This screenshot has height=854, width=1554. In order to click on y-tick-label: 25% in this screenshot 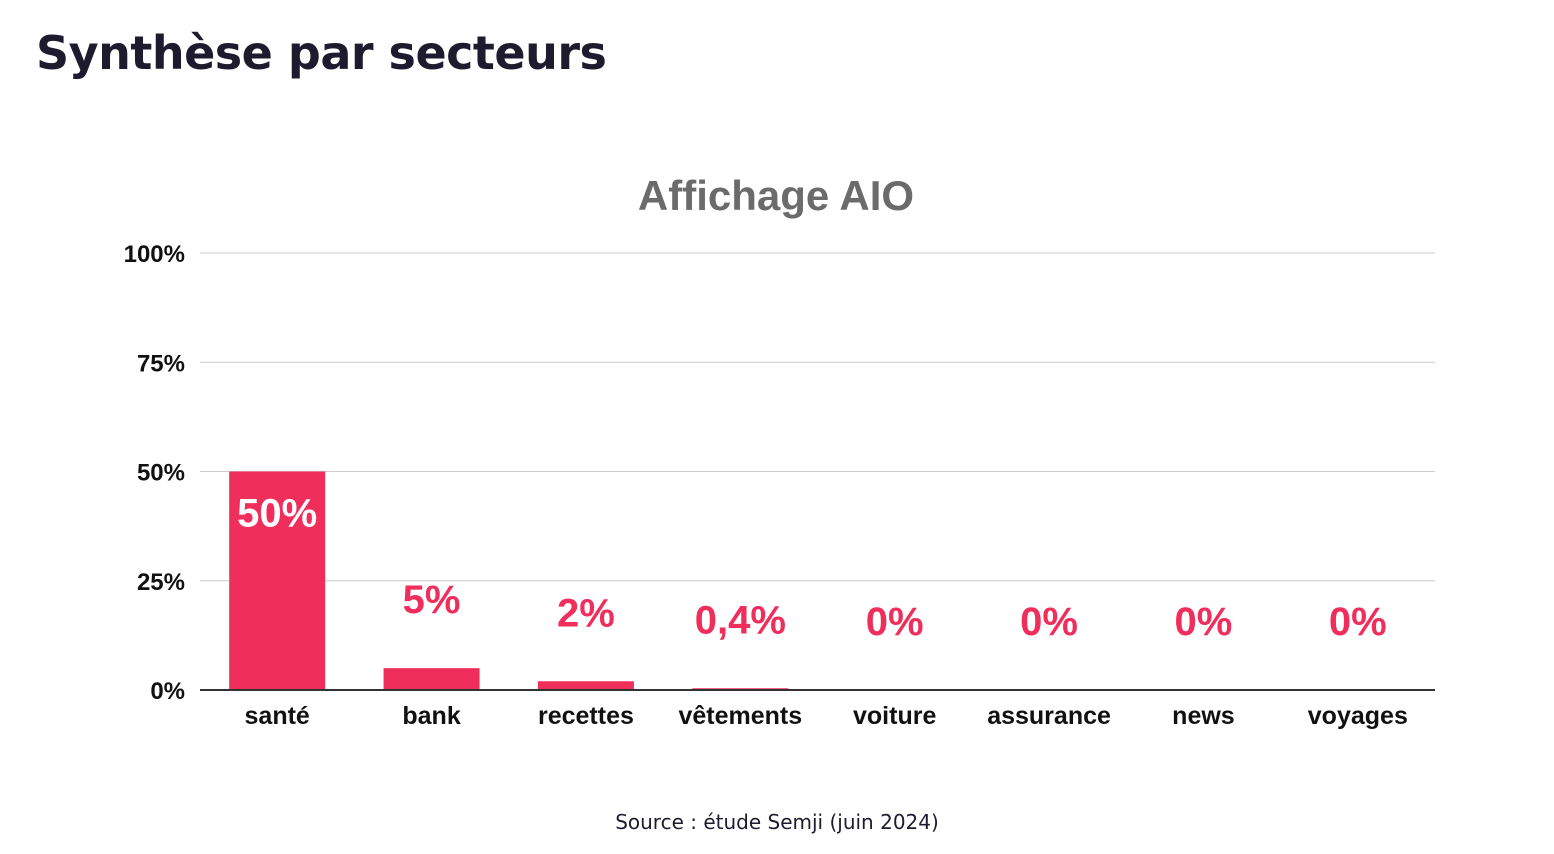, I will do `click(161, 582)`.